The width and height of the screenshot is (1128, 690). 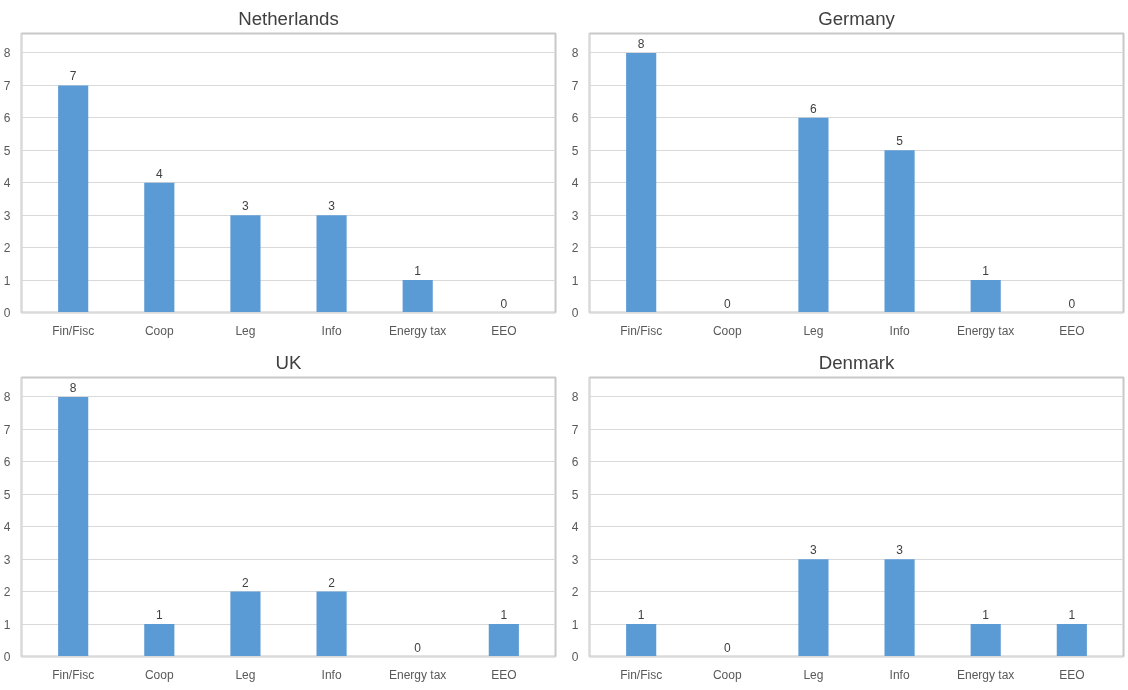 What do you see at coordinates (814, 108) in the screenshot?
I see `data-label: 6` at bounding box center [814, 108].